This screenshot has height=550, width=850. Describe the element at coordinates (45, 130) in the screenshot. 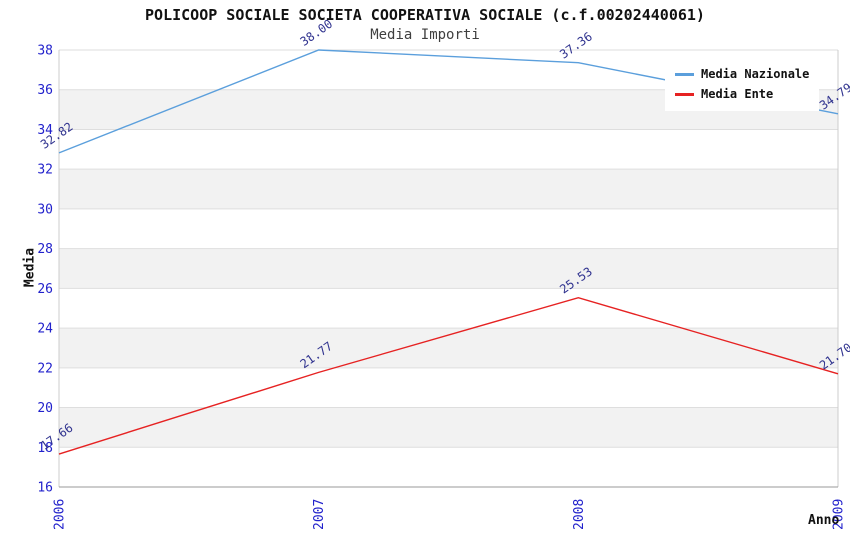

I see `y-tick-label: 34` at that location.